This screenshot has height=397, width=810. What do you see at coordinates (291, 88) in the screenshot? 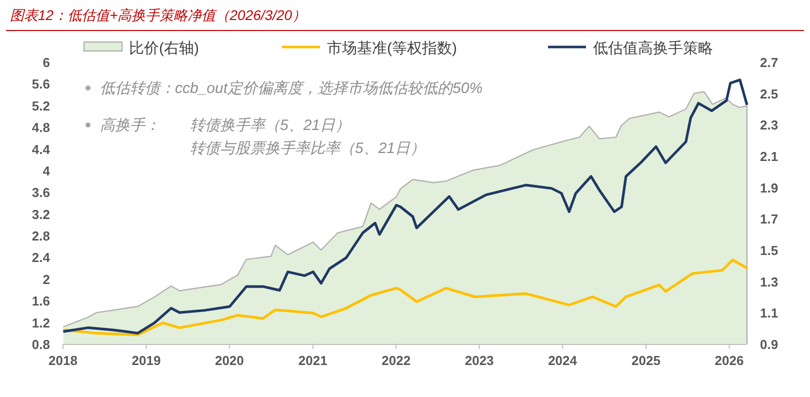
I see `annotation: 低估转债：ccb_out定价偏离度，选择市场低估较低的50%` at bounding box center [291, 88].